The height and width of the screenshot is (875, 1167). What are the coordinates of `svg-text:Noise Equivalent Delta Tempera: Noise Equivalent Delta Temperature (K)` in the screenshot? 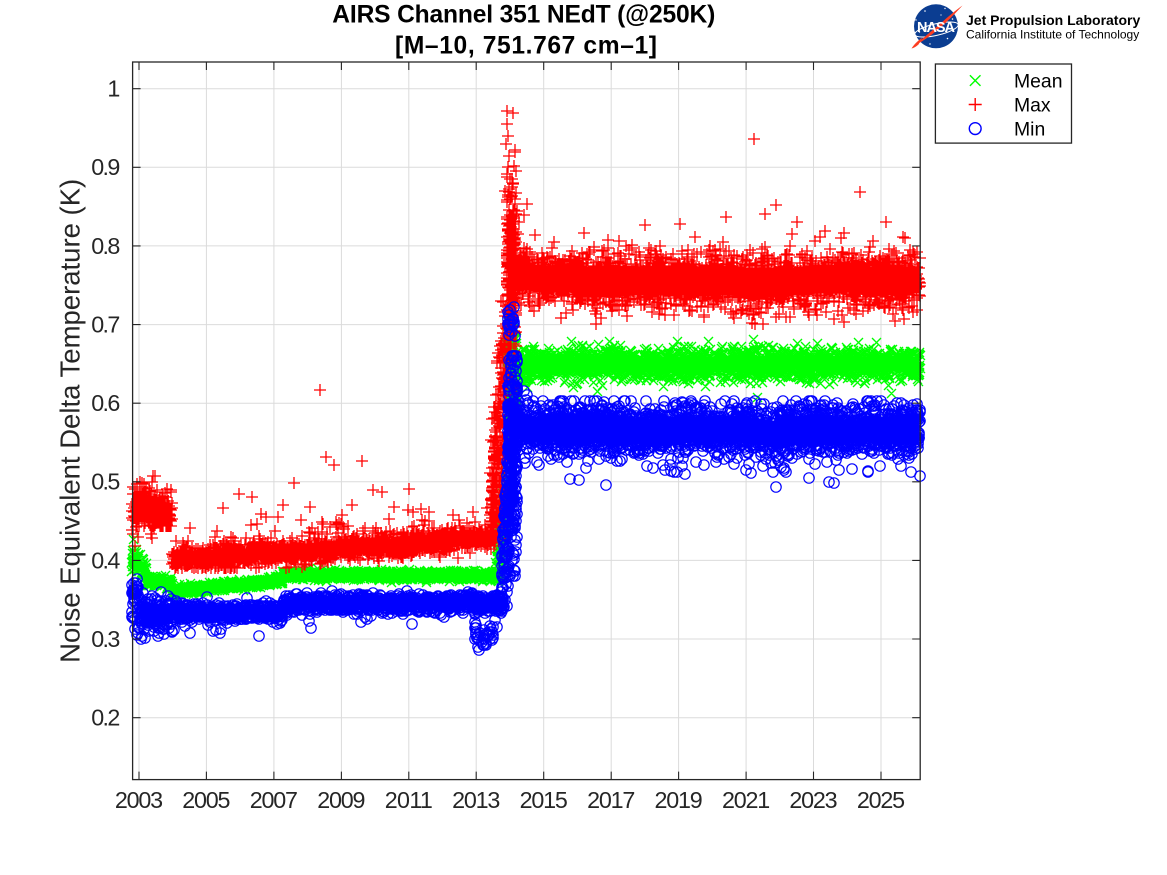 It's located at (70, 421).